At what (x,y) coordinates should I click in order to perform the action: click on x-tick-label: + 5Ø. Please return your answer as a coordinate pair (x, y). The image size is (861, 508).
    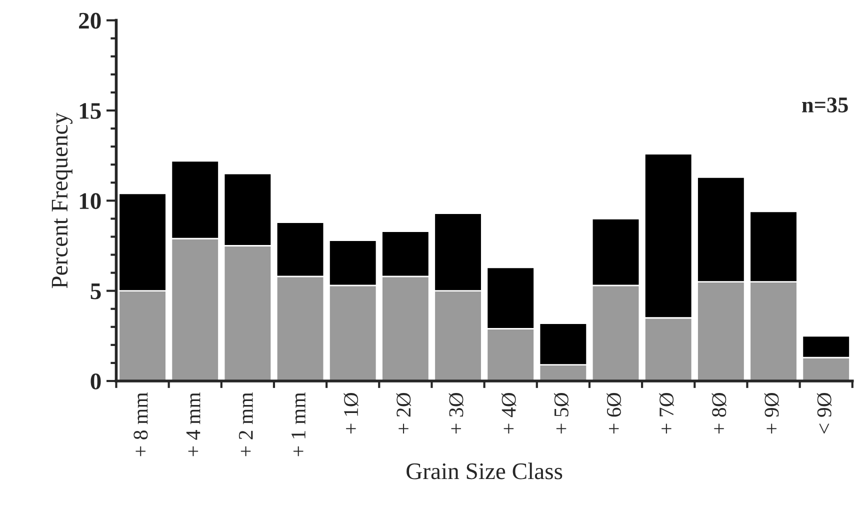
    Looking at the image, I should click on (561, 413).